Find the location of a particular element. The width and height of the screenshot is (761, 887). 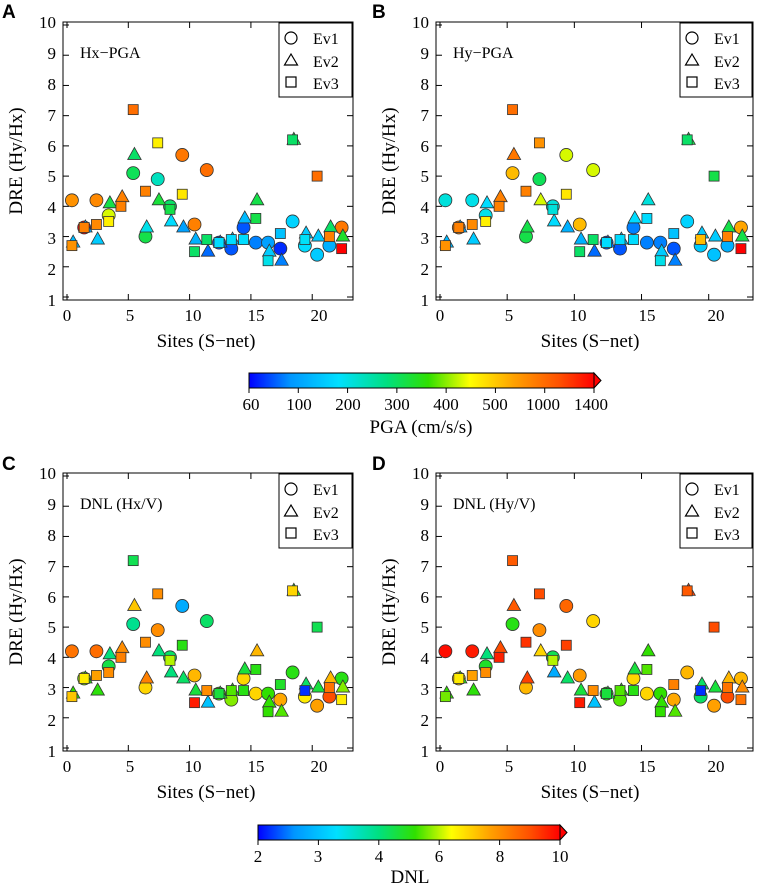

colorbar-tick-label: 300 is located at coordinates (397, 404).